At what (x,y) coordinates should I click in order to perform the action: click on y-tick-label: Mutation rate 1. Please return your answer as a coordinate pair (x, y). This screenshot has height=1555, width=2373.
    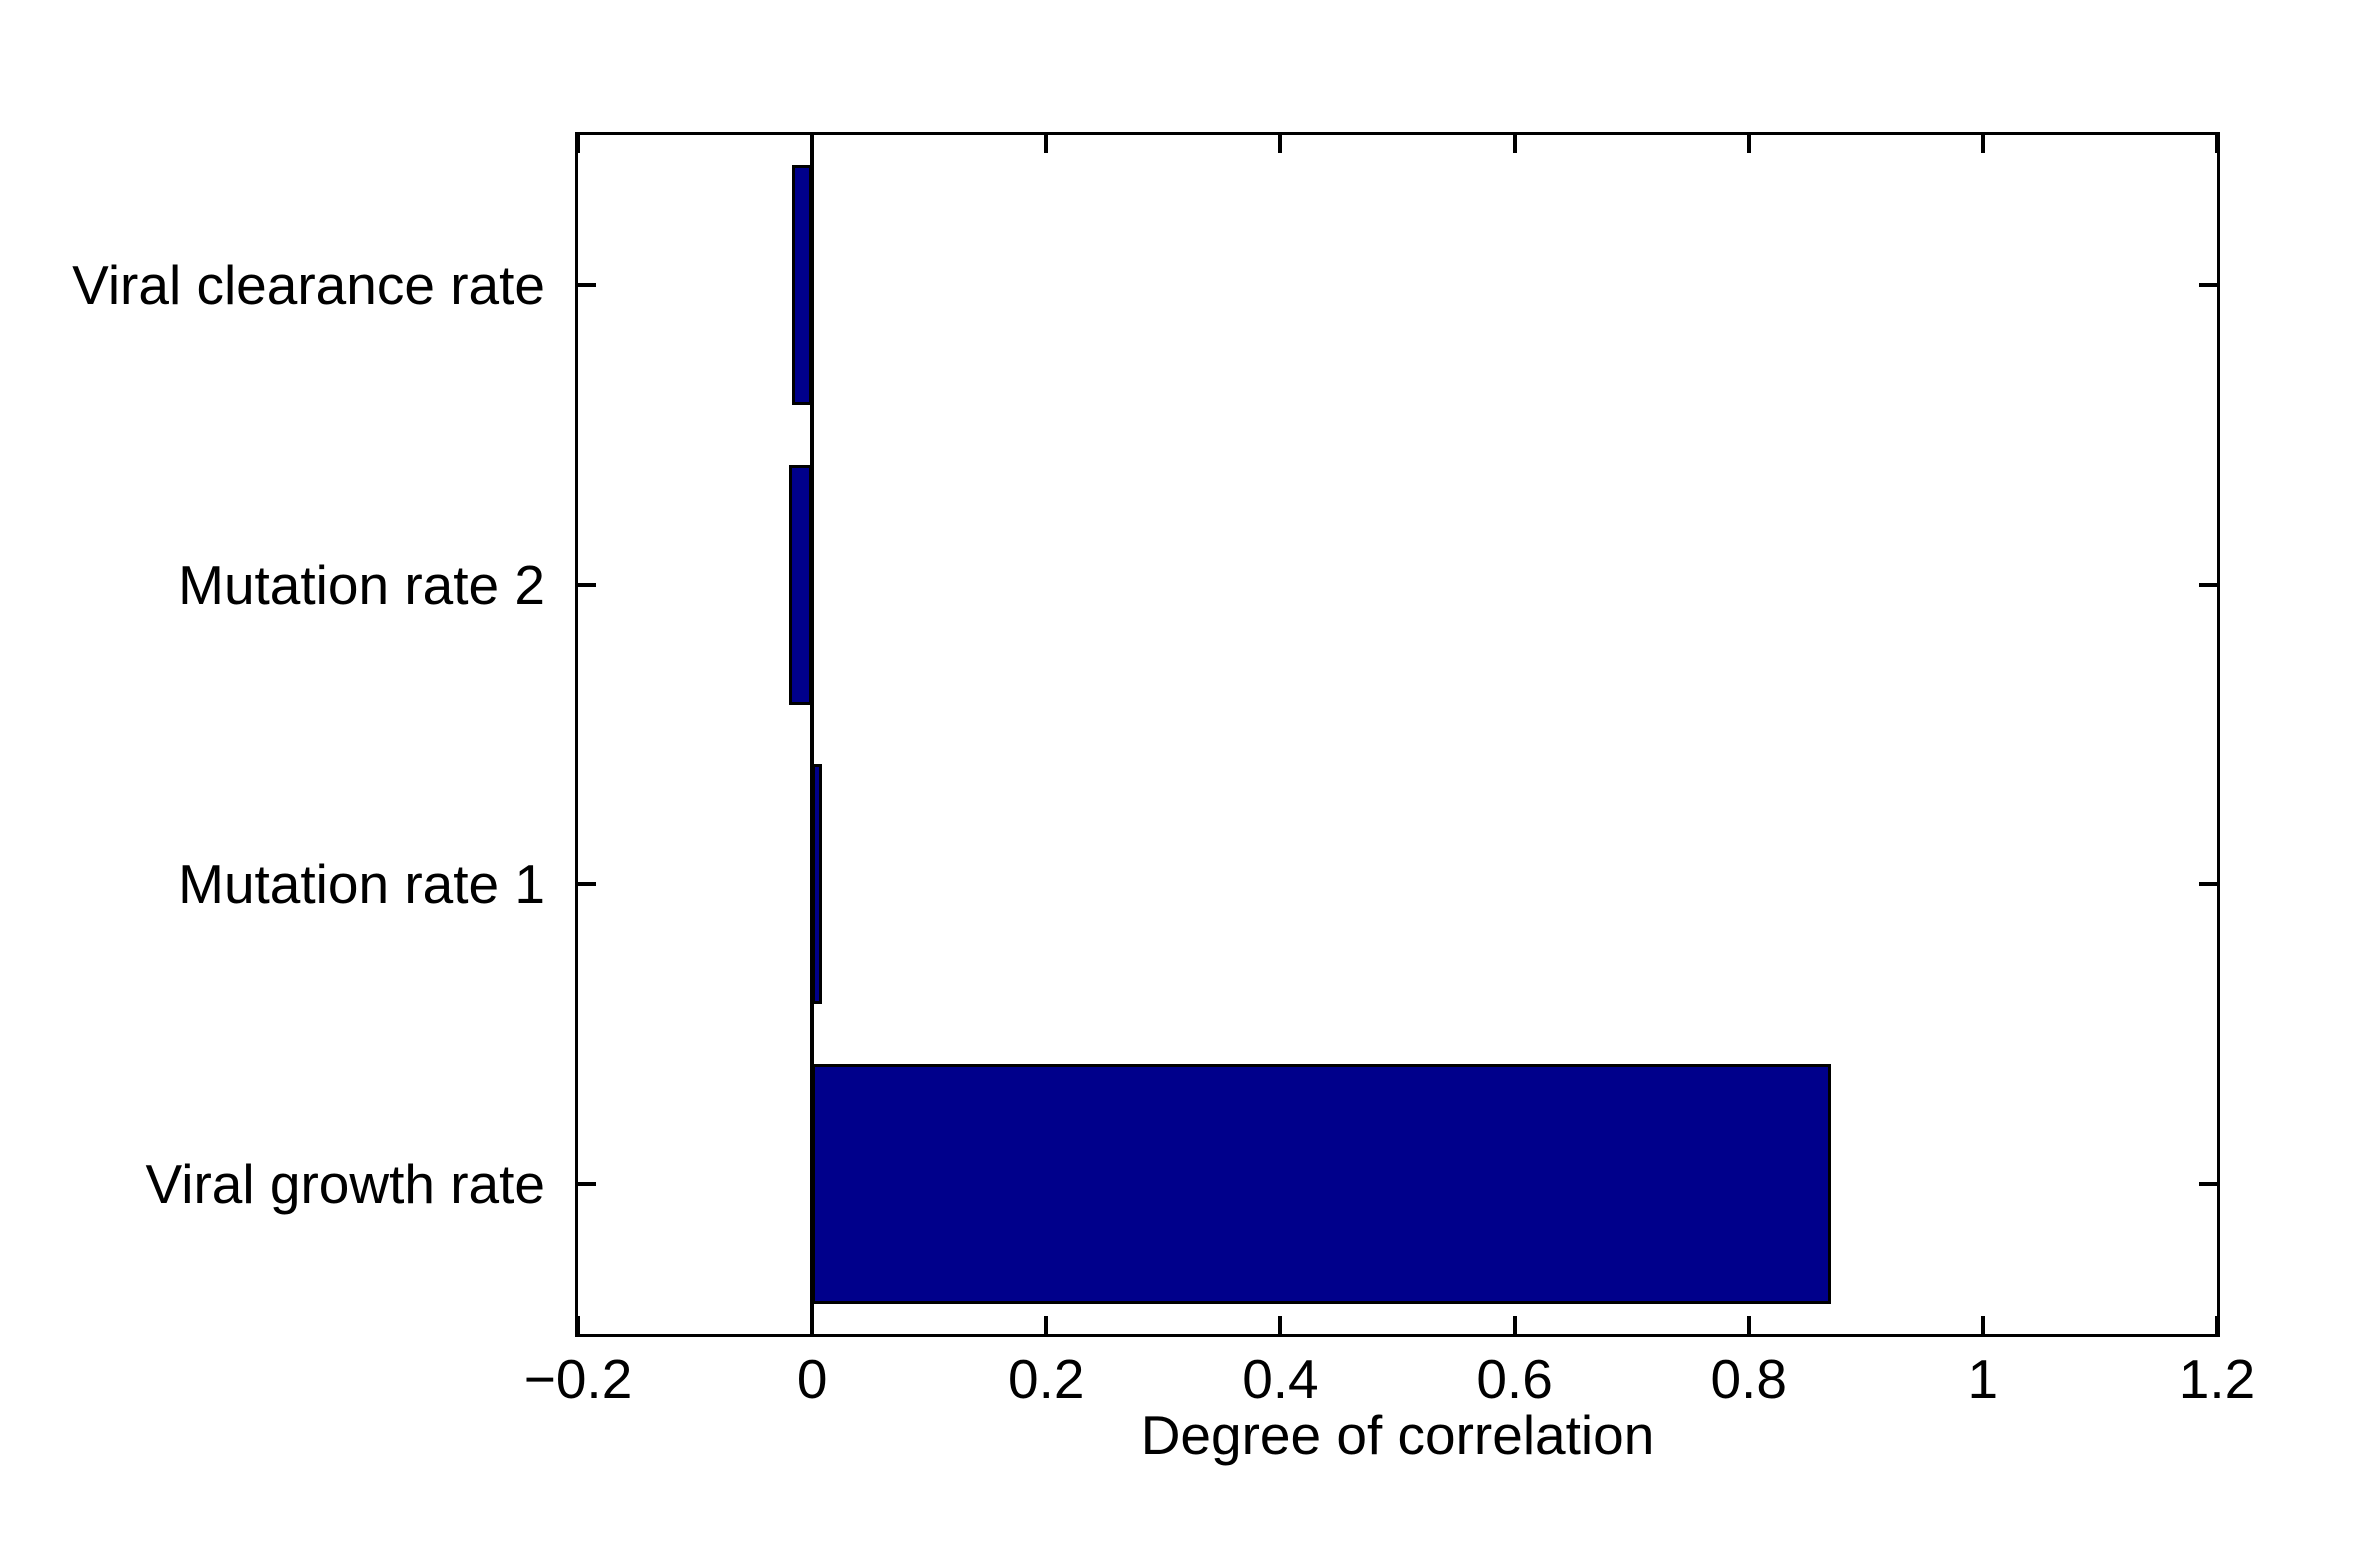
    Looking at the image, I should click on (361, 884).